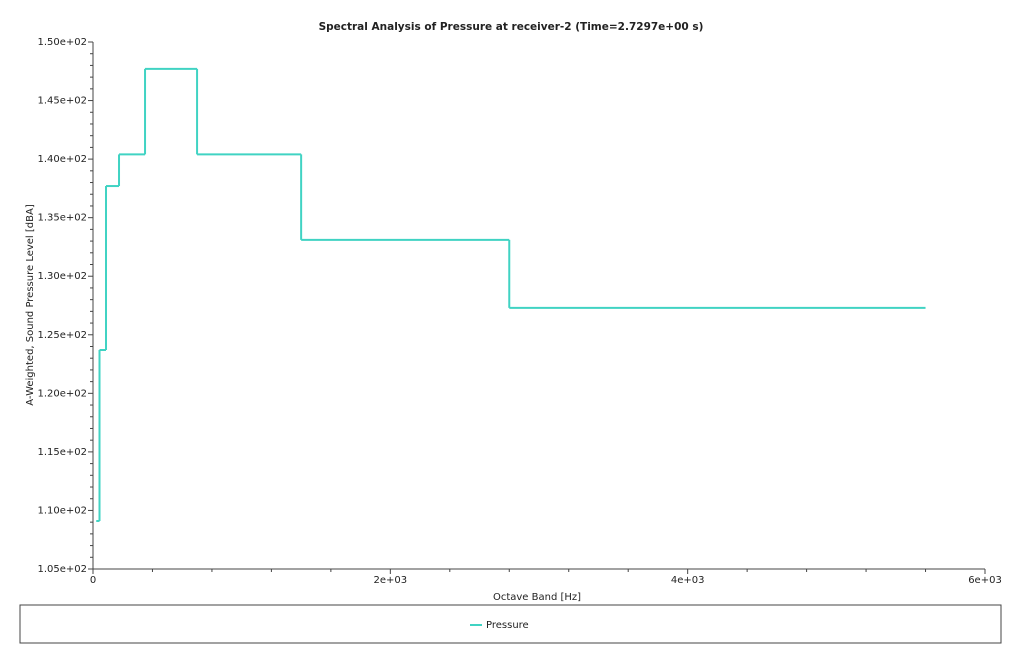  What do you see at coordinates (391, 580) in the screenshot?
I see `x-tick-label: 2e+03` at bounding box center [391, 580].